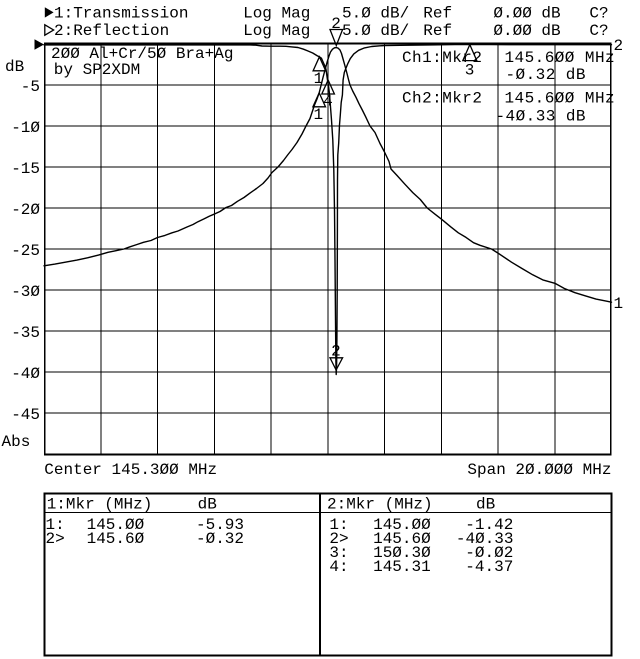 Image resolution: width=640 pixels, height=659 pixels. What do you see at coordinates (142, 54) in the screenshot?
I see `svg-text: 2ØØ Al+Cr/5Ø Bra+Ag` at bounding box center [142, 54].